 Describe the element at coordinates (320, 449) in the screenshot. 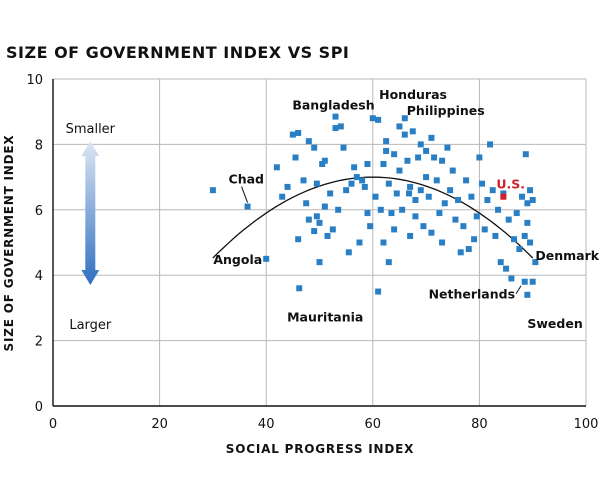

I see `x-axis-label: SOCIAL PROGRESS INDEX` at that location.